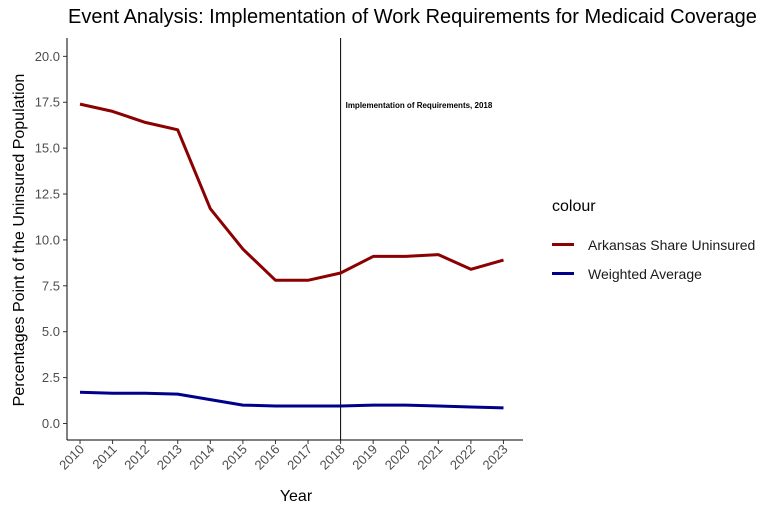  Describe the element at coordinates (645, 273) in the screenshot. I see `legend-label-weighted-average: Weighted Average` at that location.